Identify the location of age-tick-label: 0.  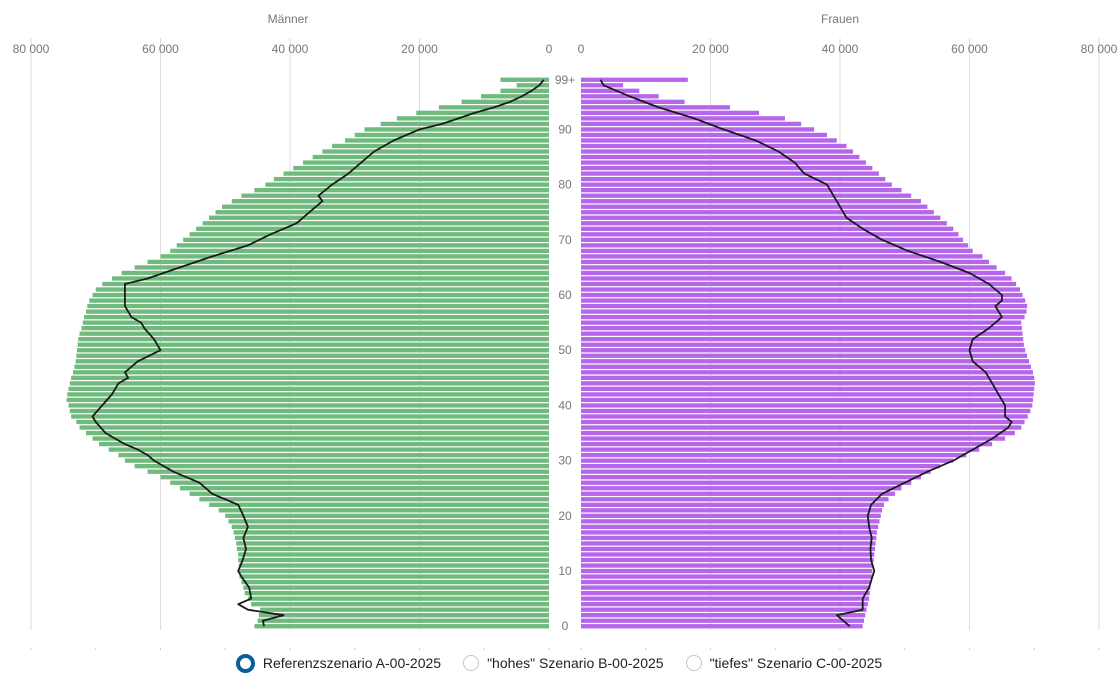
(565, 626).